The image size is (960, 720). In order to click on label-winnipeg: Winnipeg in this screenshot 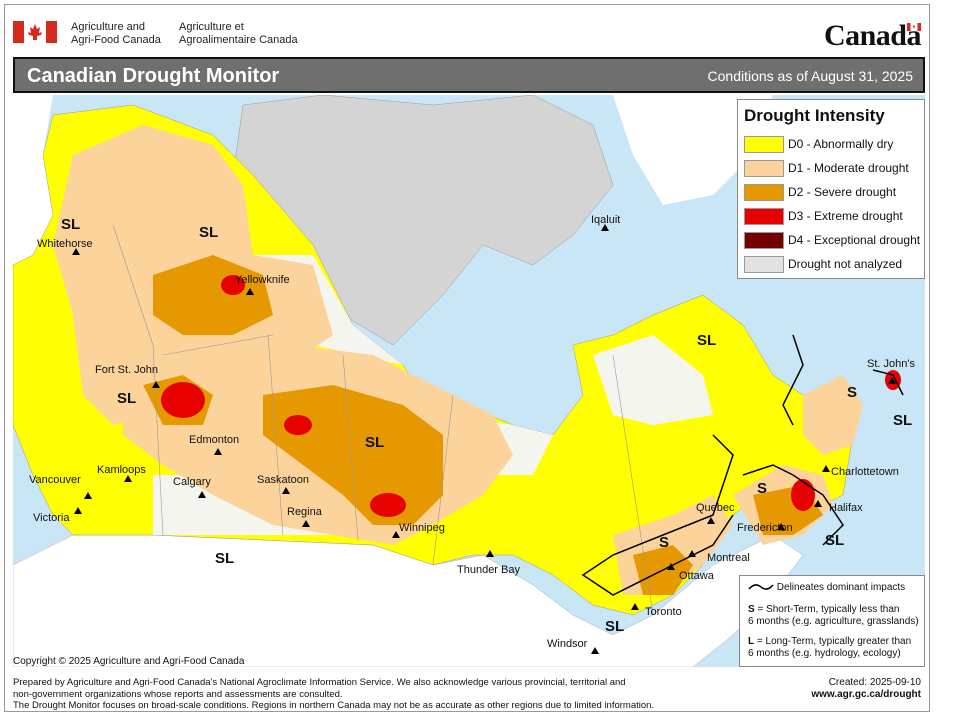, I will do `click(422, 528)`.